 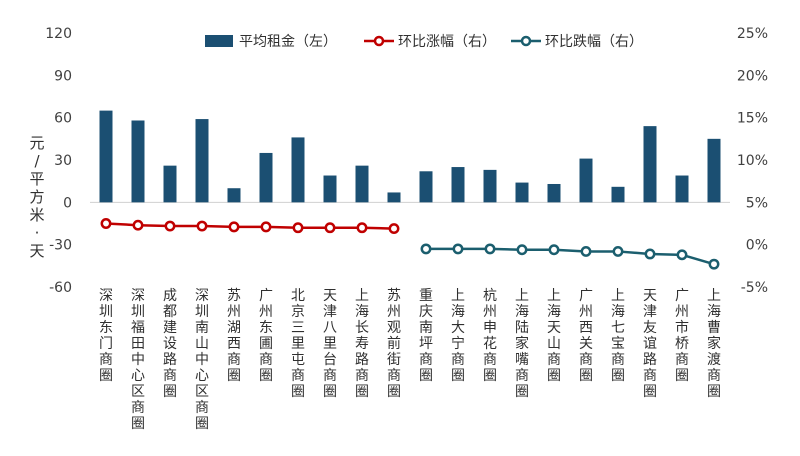 I want to click on left-tick-label: -60, so click(x=60, y=288).